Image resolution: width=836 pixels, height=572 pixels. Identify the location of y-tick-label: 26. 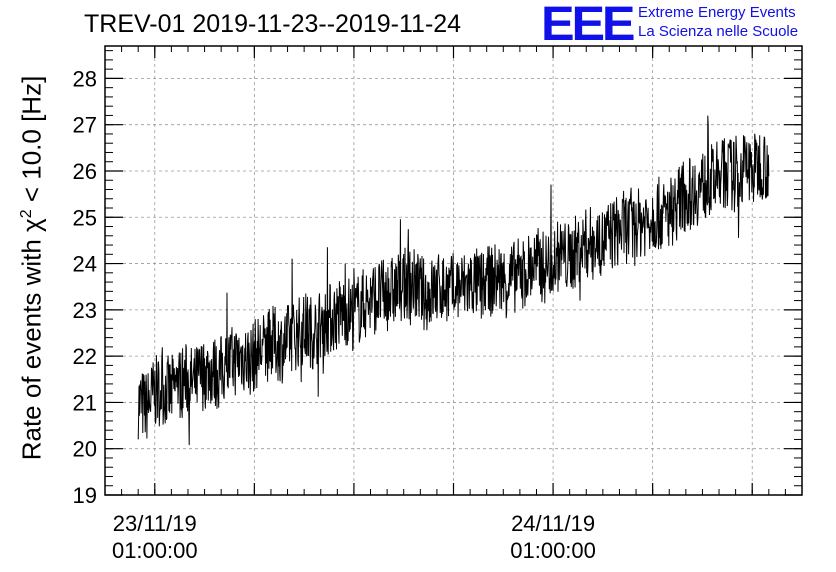
(85, 171).